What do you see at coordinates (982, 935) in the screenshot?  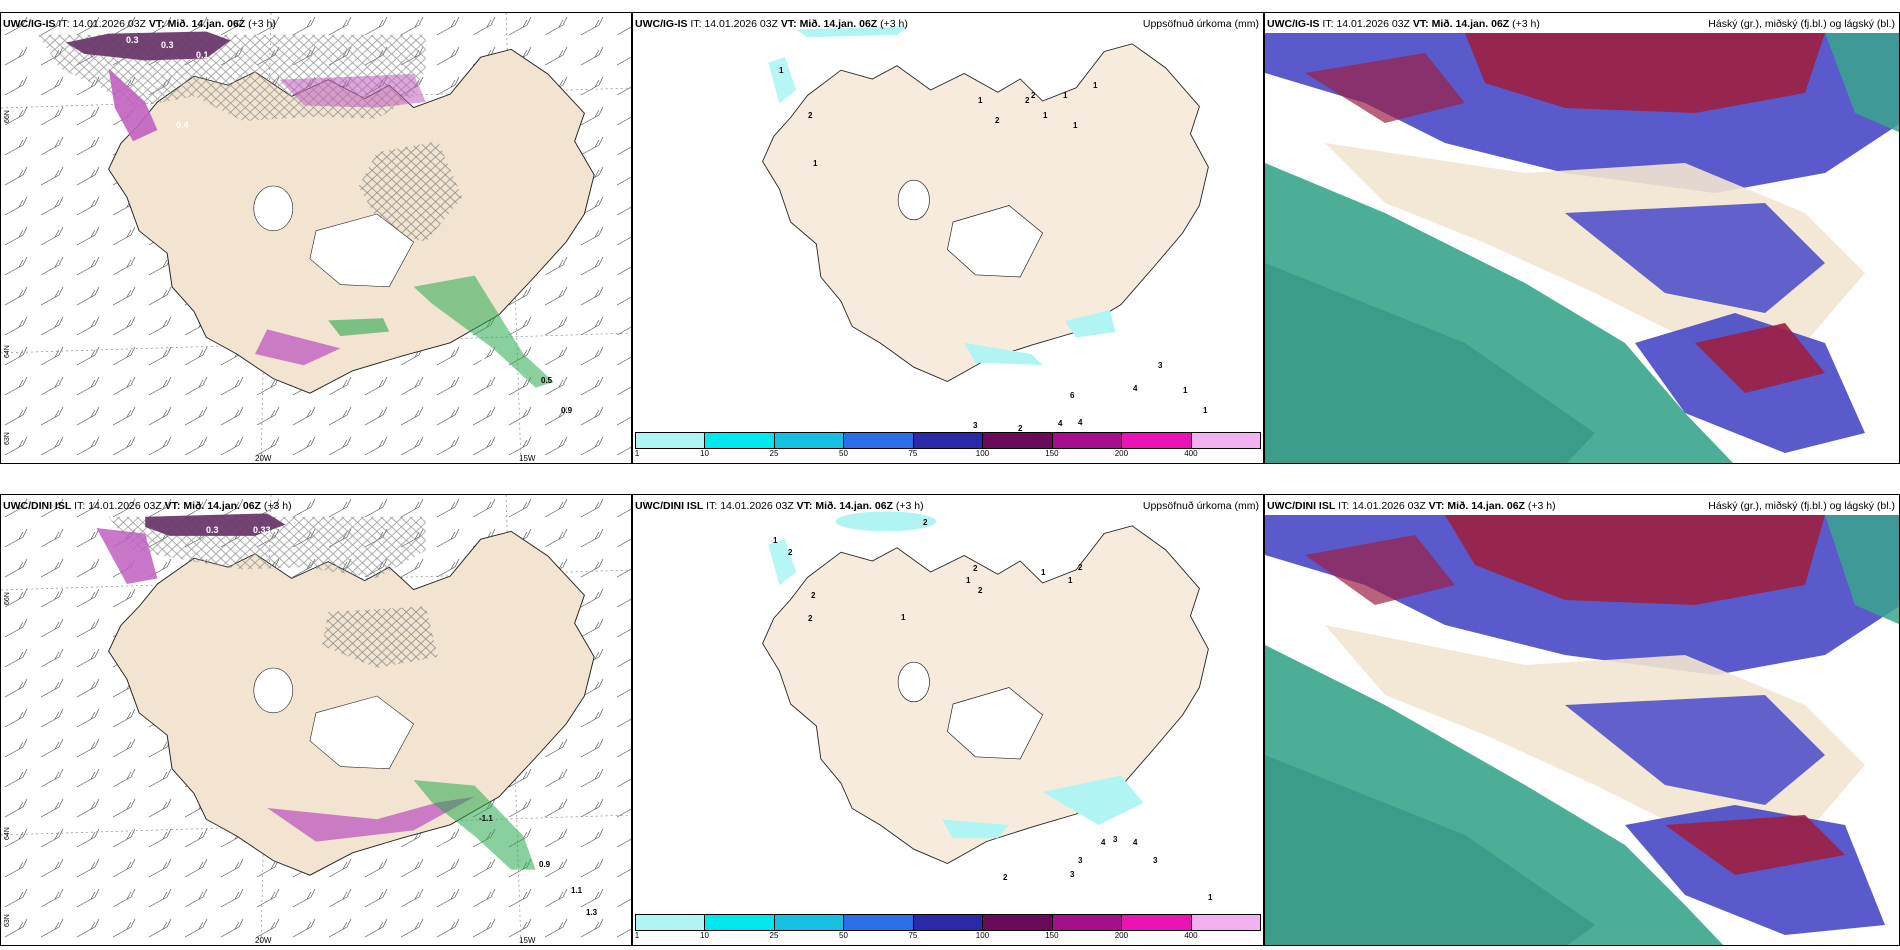 I see `legend-label: 100` at bounding box center [982, 935].